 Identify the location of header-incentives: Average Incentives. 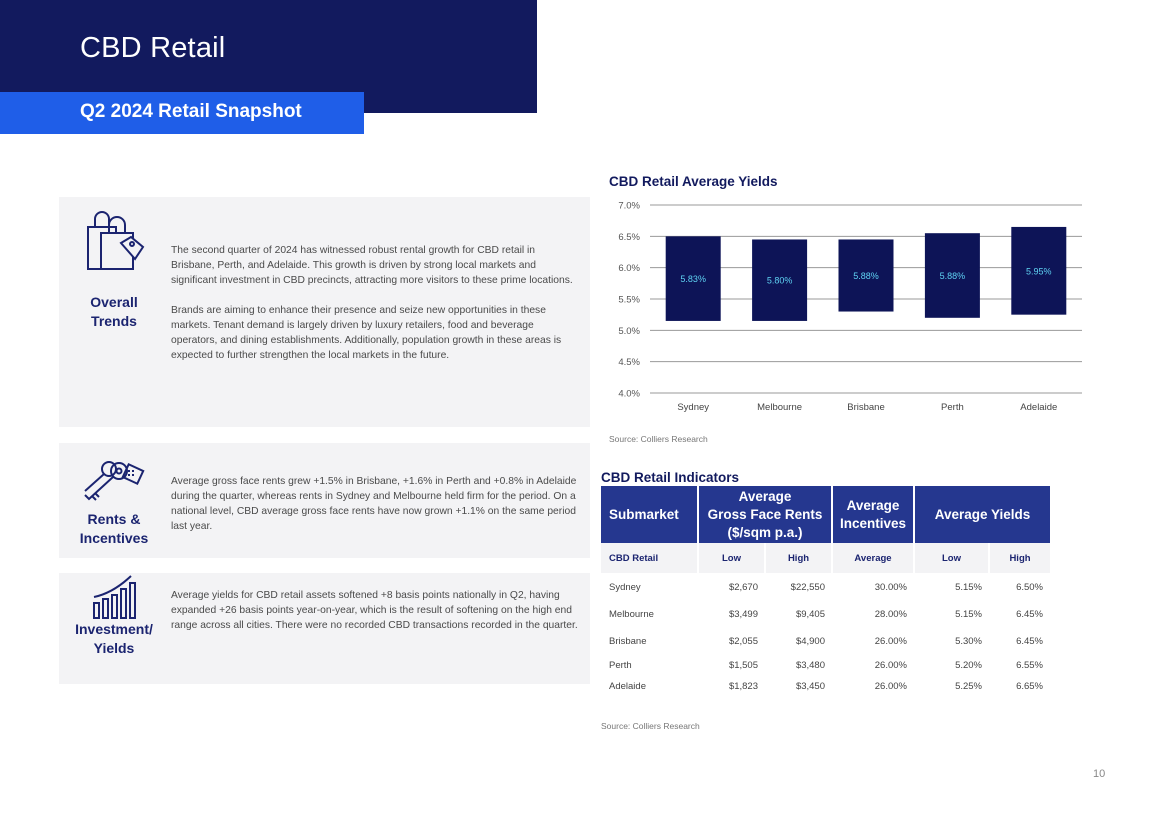
(873, 514).